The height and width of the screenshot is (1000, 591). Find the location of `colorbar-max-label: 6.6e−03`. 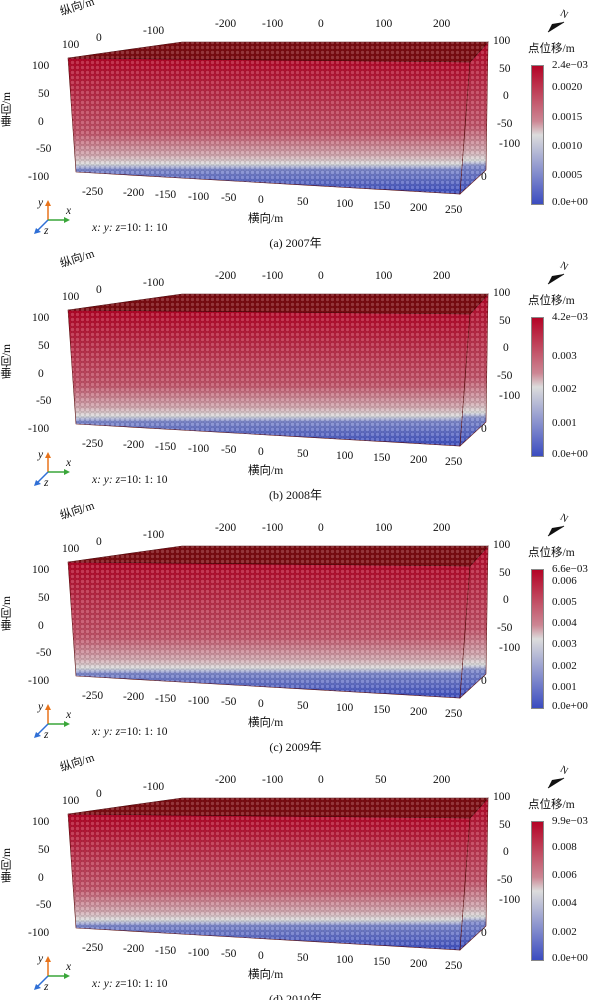

colorbar-max-label: 6.6e−03 is located at coordinates (570, 569).